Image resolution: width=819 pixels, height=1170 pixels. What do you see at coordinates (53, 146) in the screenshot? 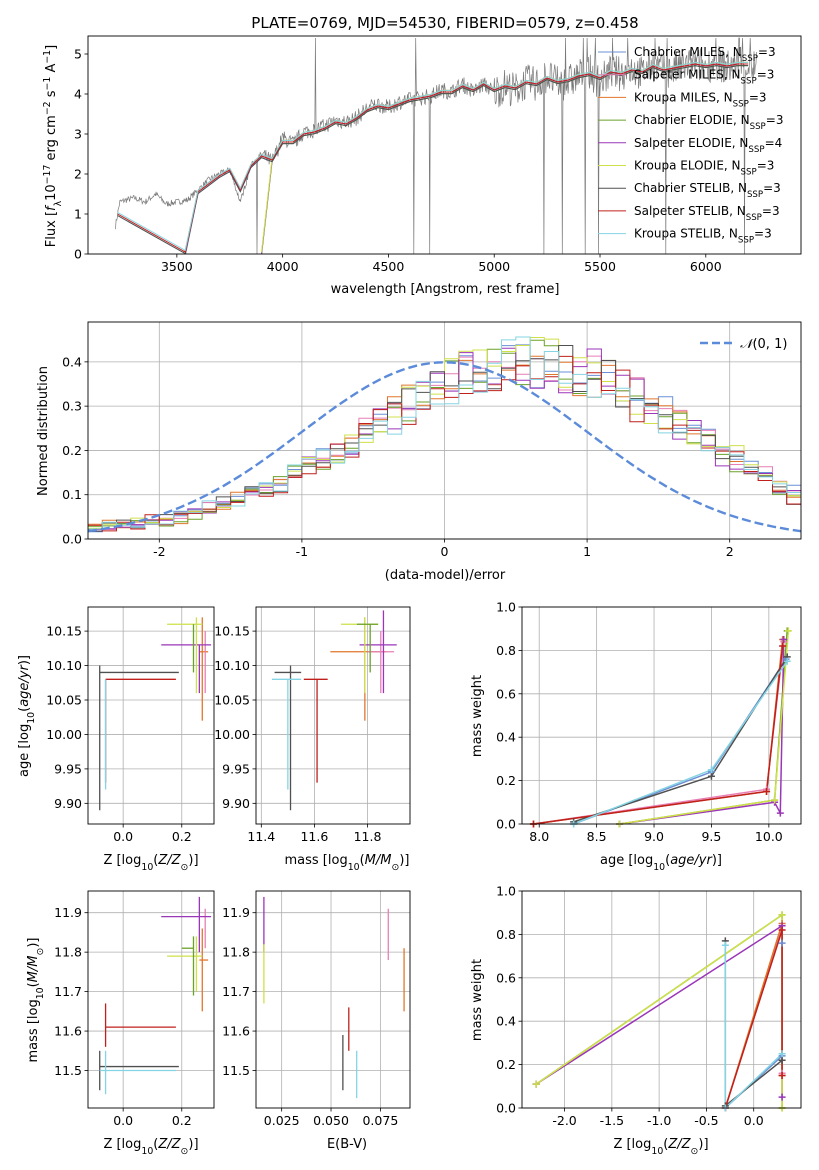
I see `y-axis-label: Flux [fλ10−17 erg cm−2 s−1 A−1]` at bounding box center [53, 146].